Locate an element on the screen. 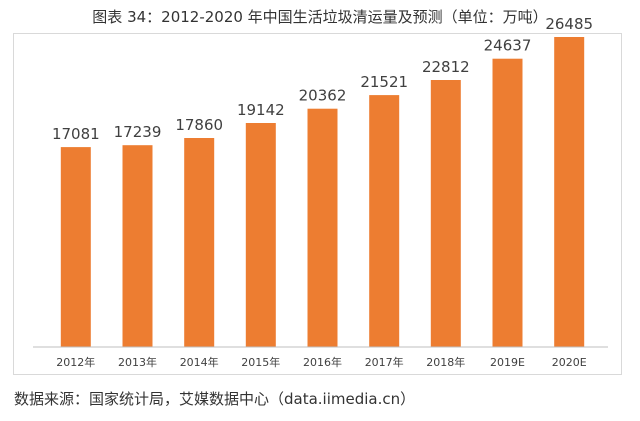  x-tick-label-2012年: 2012年 is located at coordinates (75, 362).